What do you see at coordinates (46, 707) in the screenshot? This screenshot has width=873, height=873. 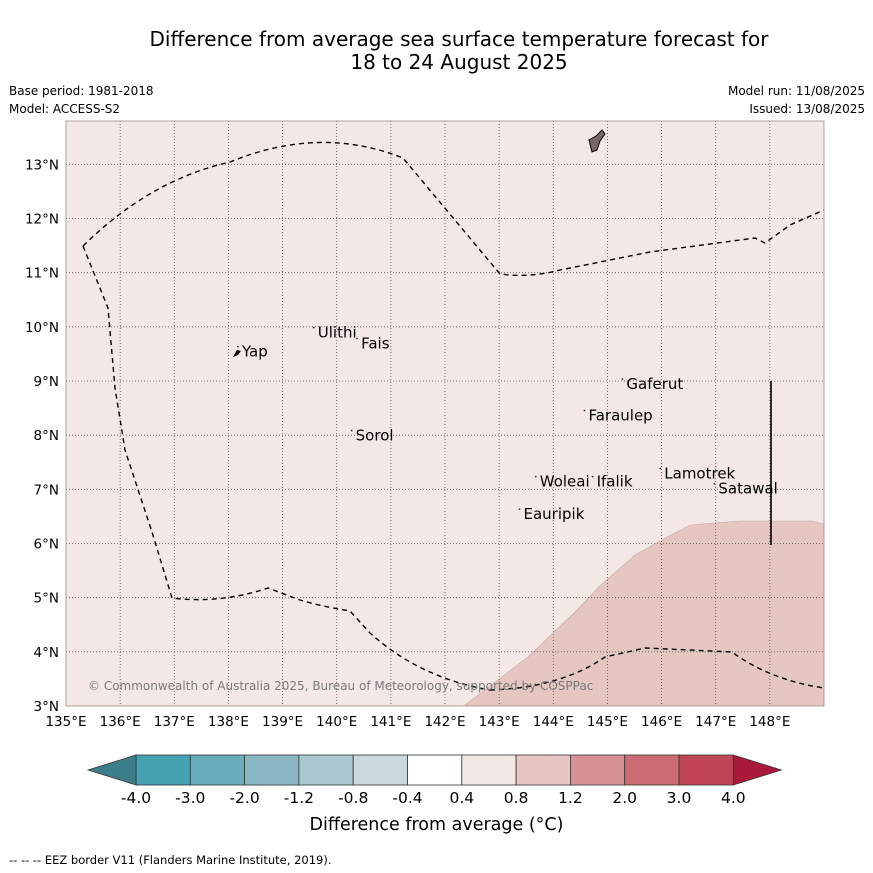 I see `lat-tick-label: 3°N` at bounding box center [46, 707].